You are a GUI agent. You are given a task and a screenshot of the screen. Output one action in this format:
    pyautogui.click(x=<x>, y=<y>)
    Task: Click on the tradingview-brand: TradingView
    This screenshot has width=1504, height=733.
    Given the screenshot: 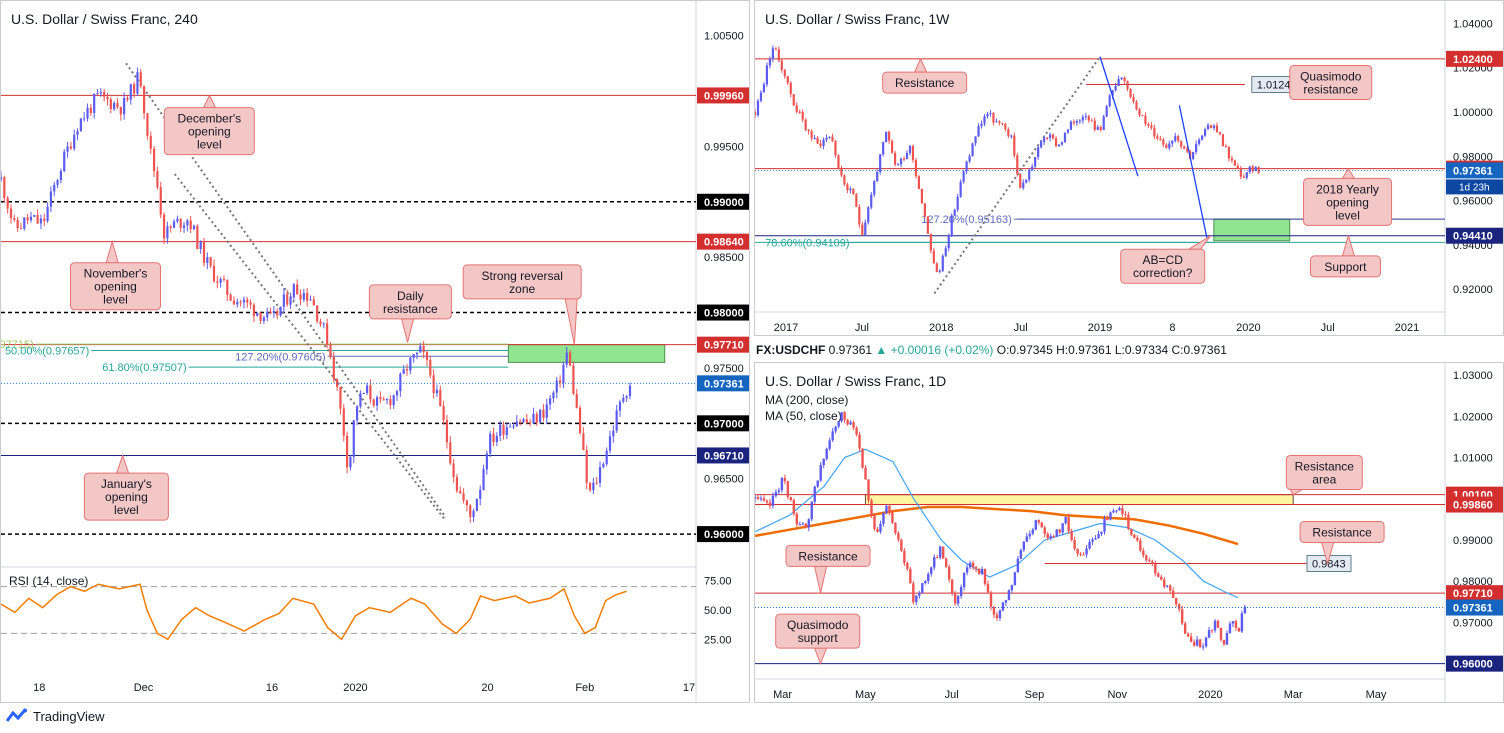 What is the action you would take?
    pyautogui.click(x=55, y=716)
    